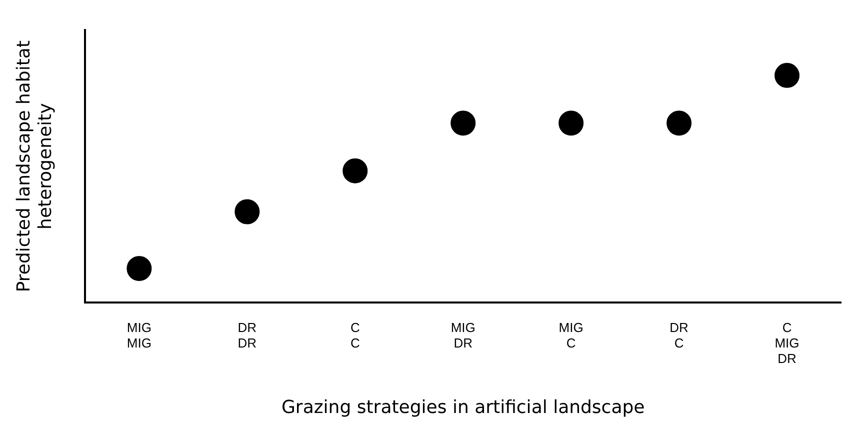 Image resolution: width=854 pixels, height=423 pixels. What do you see at coordinates (139, 335) in the screenshot?
I see `x-tick-label: MIG MIG` at bounding box center [139, 335].